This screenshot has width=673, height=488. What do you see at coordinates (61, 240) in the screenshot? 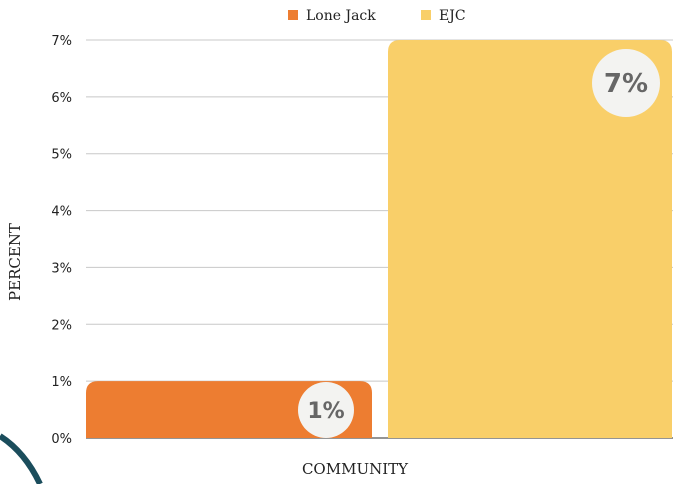
I see `y-axis-ticks: 0% 1% 2% 3% 4% 5% 6% 7%` at bounding box center [61, 240].